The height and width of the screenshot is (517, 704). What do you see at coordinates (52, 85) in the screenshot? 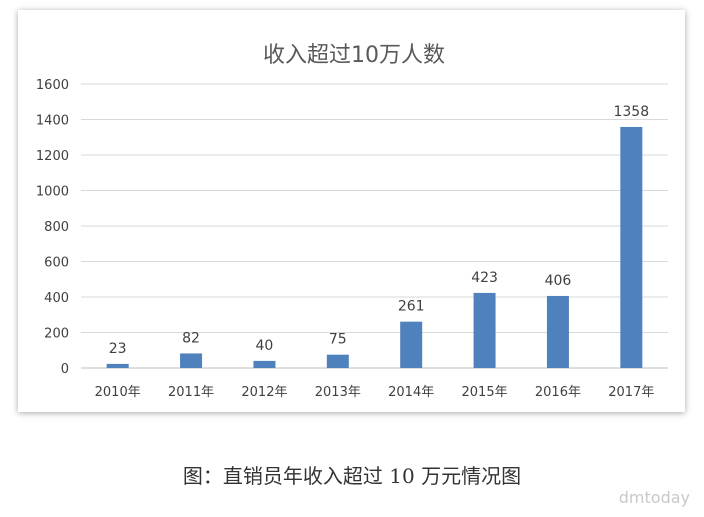
I see `y-tick-label: 1600` at bounding box center [52, 85].